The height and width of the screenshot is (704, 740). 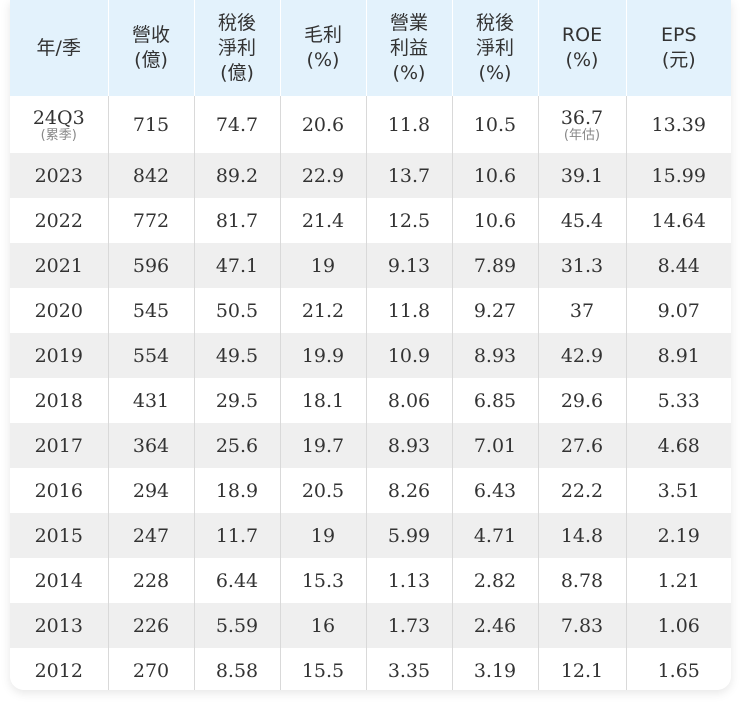 I want to click on revenue-cell: 842, so click(x=151, y=175).